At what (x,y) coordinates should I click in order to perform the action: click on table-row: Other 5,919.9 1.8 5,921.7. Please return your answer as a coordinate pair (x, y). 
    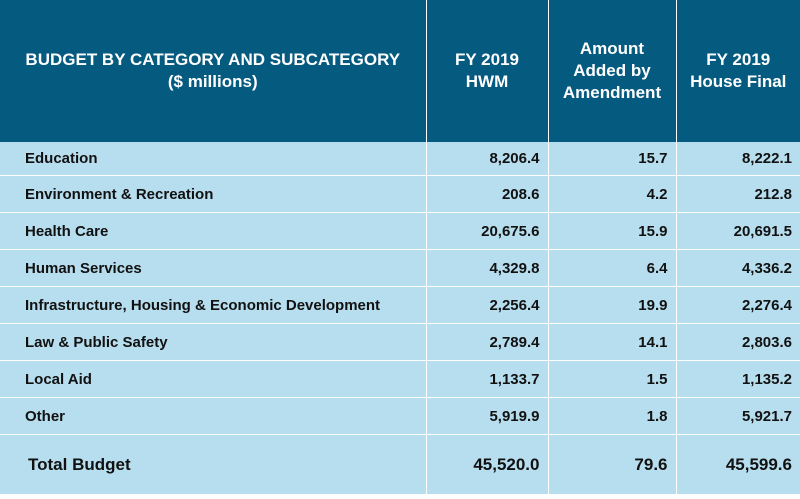
    Looking at the image, I should click on (400, 416).